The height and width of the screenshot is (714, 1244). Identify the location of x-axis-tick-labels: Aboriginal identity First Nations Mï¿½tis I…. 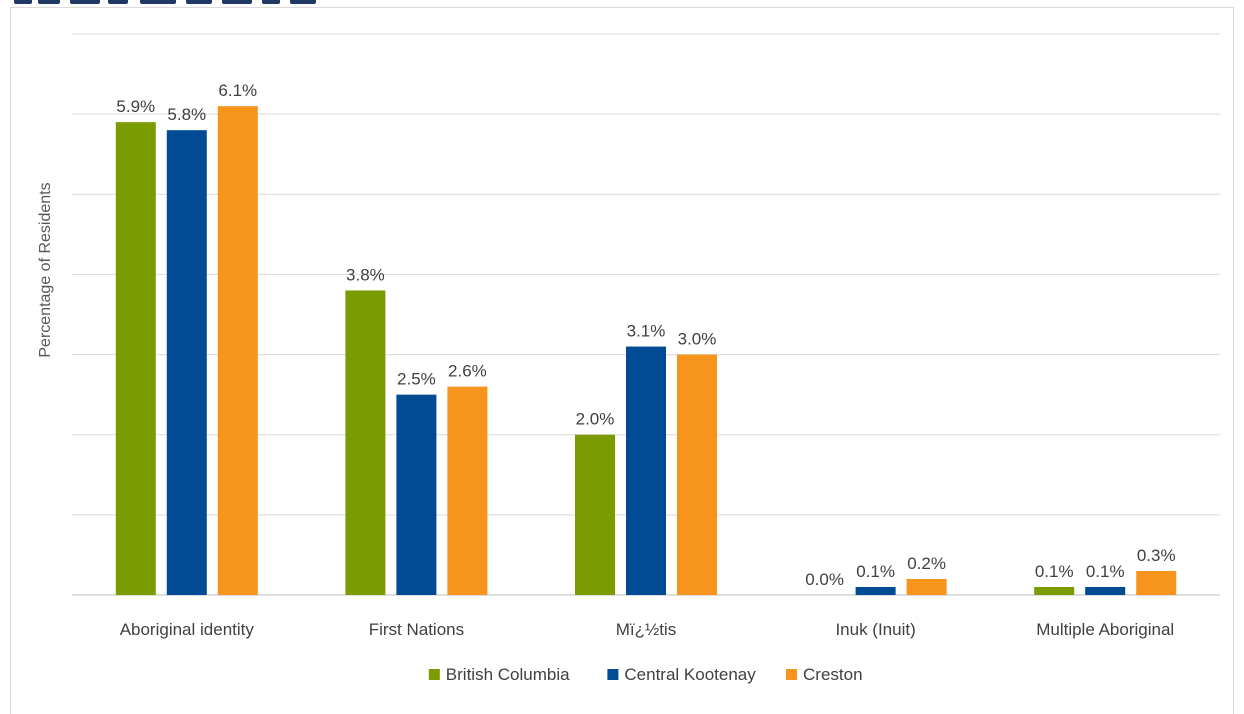
(647, 629).